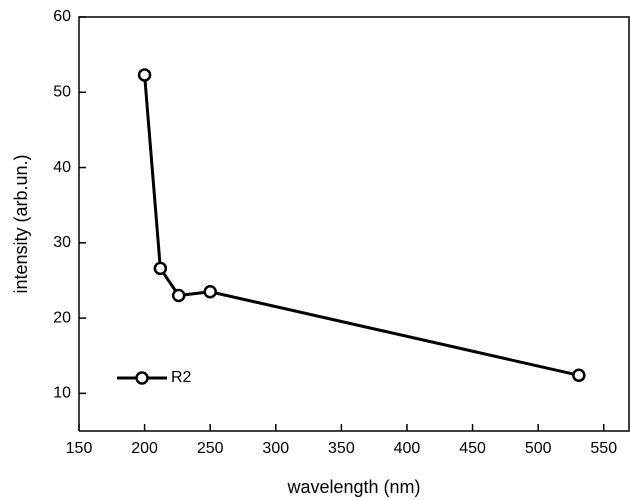 This screenshot has height=500, width=630. I want to click on y-tick-label: 60, so click(62, 16).